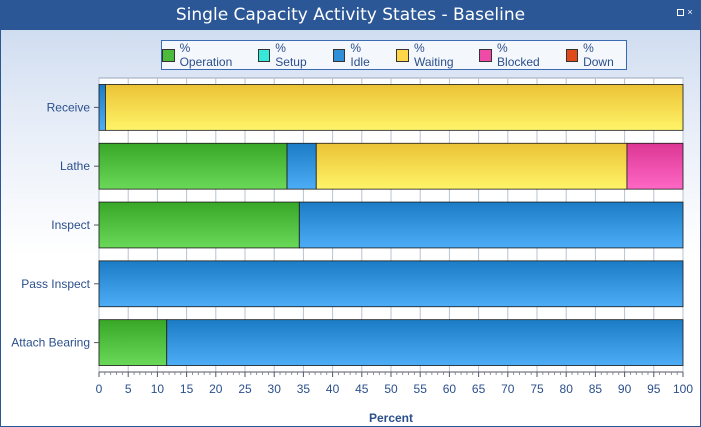  I want to click on legend-label: % Blocked, so click(518, 55).